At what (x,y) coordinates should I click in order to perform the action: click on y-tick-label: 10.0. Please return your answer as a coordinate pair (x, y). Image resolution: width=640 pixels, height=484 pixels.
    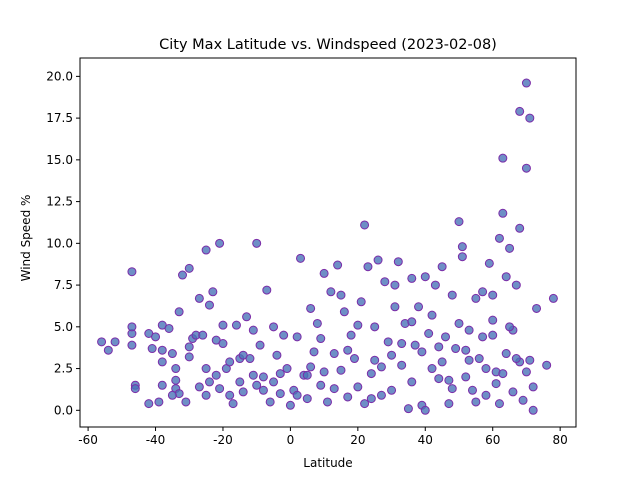
    Looking at the image, I should click on (59, 243).